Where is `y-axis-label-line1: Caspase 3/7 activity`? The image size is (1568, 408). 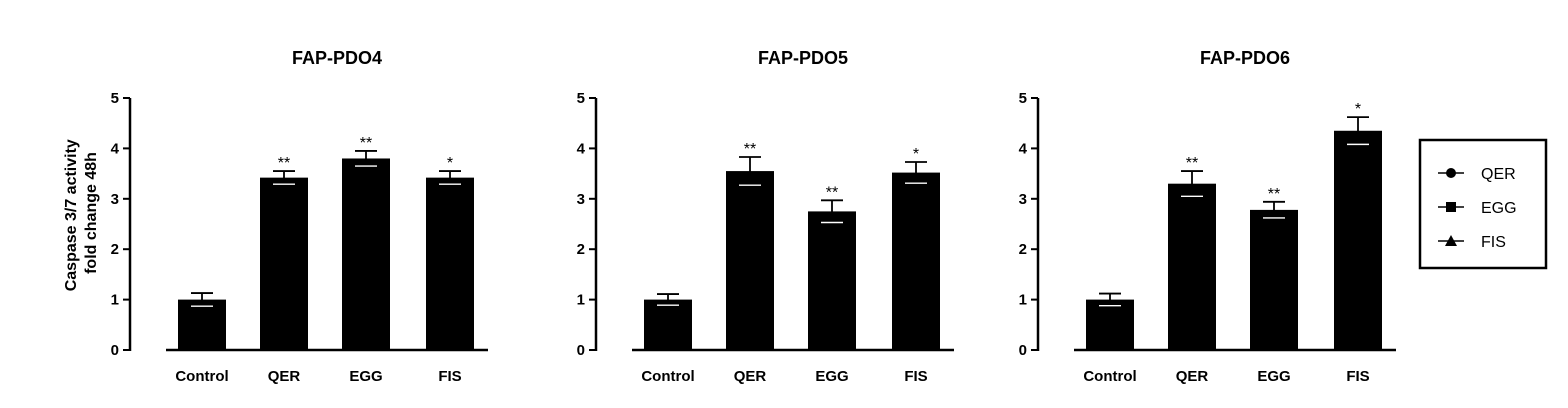 y-axis-label-line1: Caspase 3/7 activity is located at coordinates (71, 215).